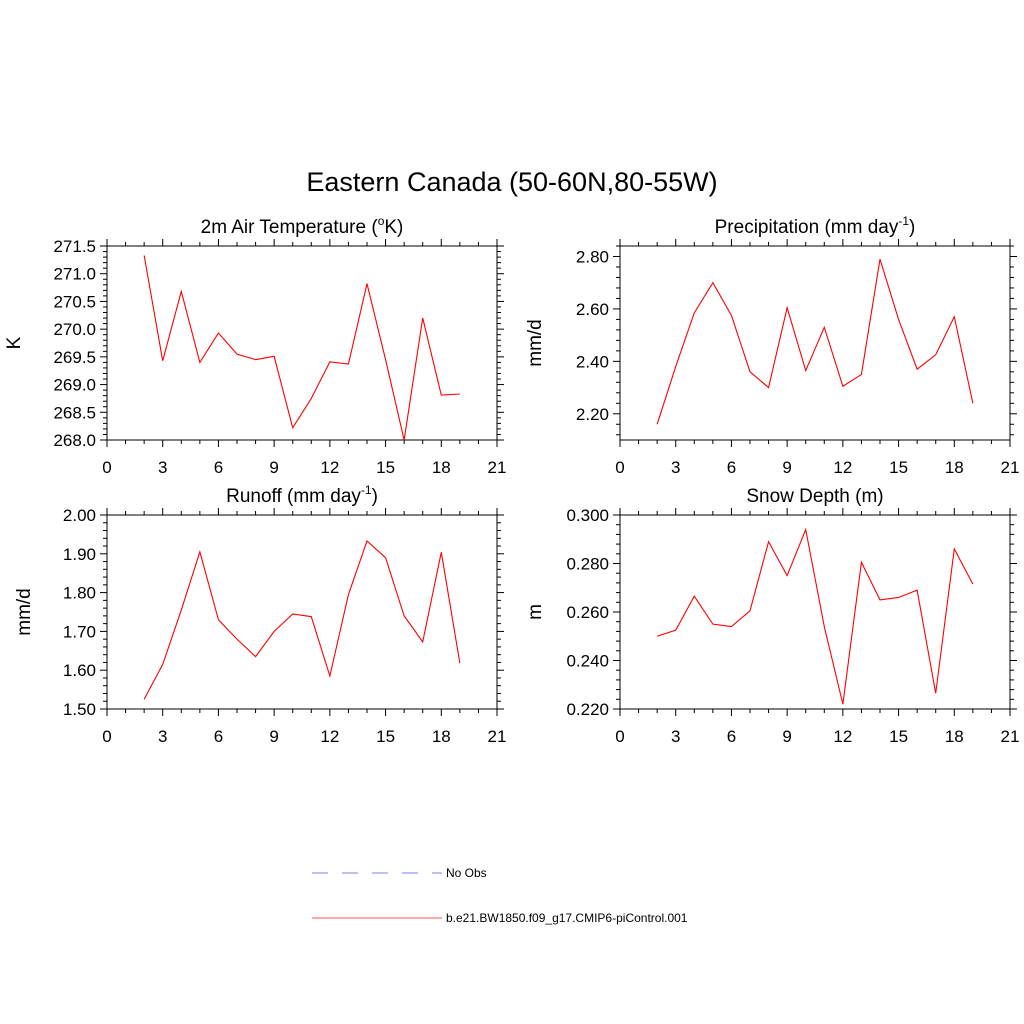 This screenshot has height=1024, width=1024. Describe the element at coordinates (567, 918) in the screenshot. I see `legend-label: b.e21.BW1850.f09_g17.CMIP6-piControl.001` at that location.